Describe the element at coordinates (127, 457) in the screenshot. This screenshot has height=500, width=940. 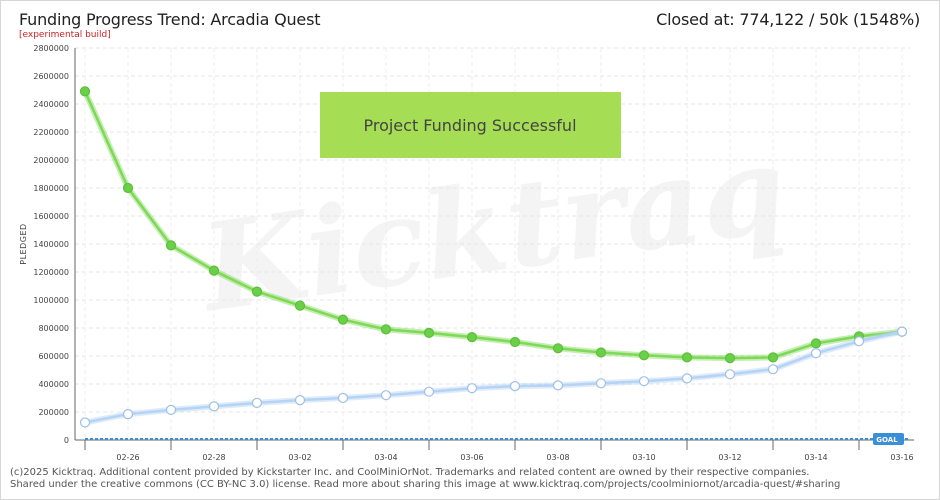
I see `x-tick-label: 02-26` at that location.